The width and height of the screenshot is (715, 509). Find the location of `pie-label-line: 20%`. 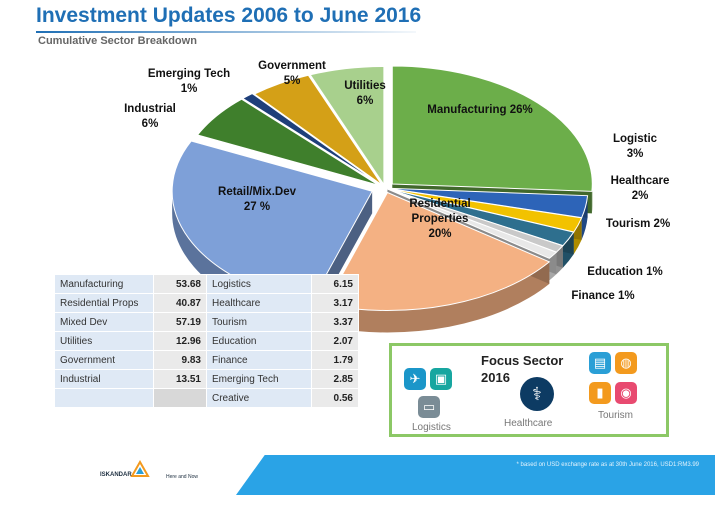

pie-label-line: 20% is located at coordinates (440, 234).